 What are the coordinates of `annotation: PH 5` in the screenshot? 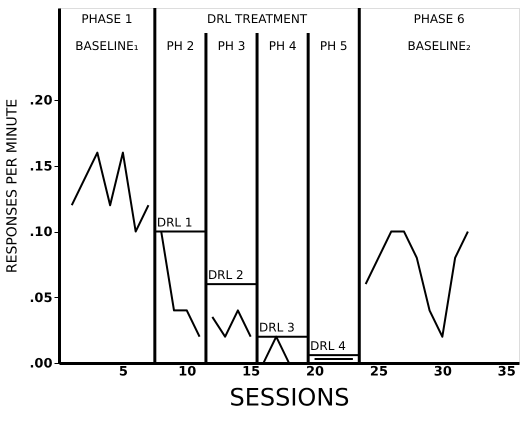 It's located at (334, 46).